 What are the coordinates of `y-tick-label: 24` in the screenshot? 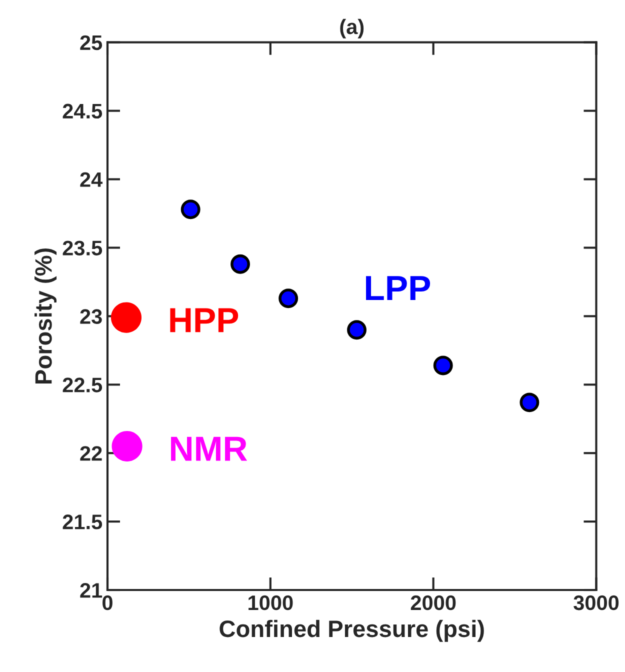 It's located at (91, 179).